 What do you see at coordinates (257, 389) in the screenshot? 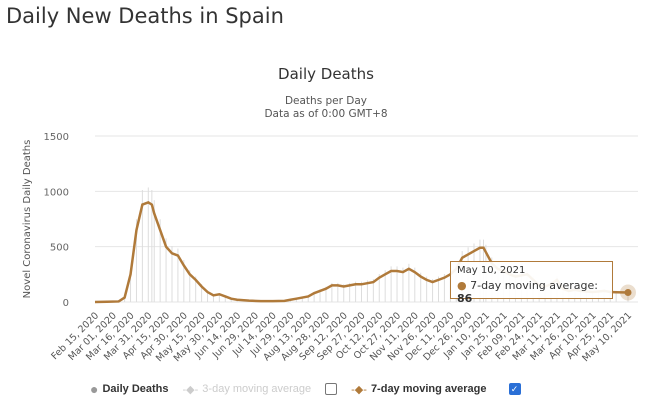
I see `legend-label: 3-day moving average` at bounding box center [257, 389].